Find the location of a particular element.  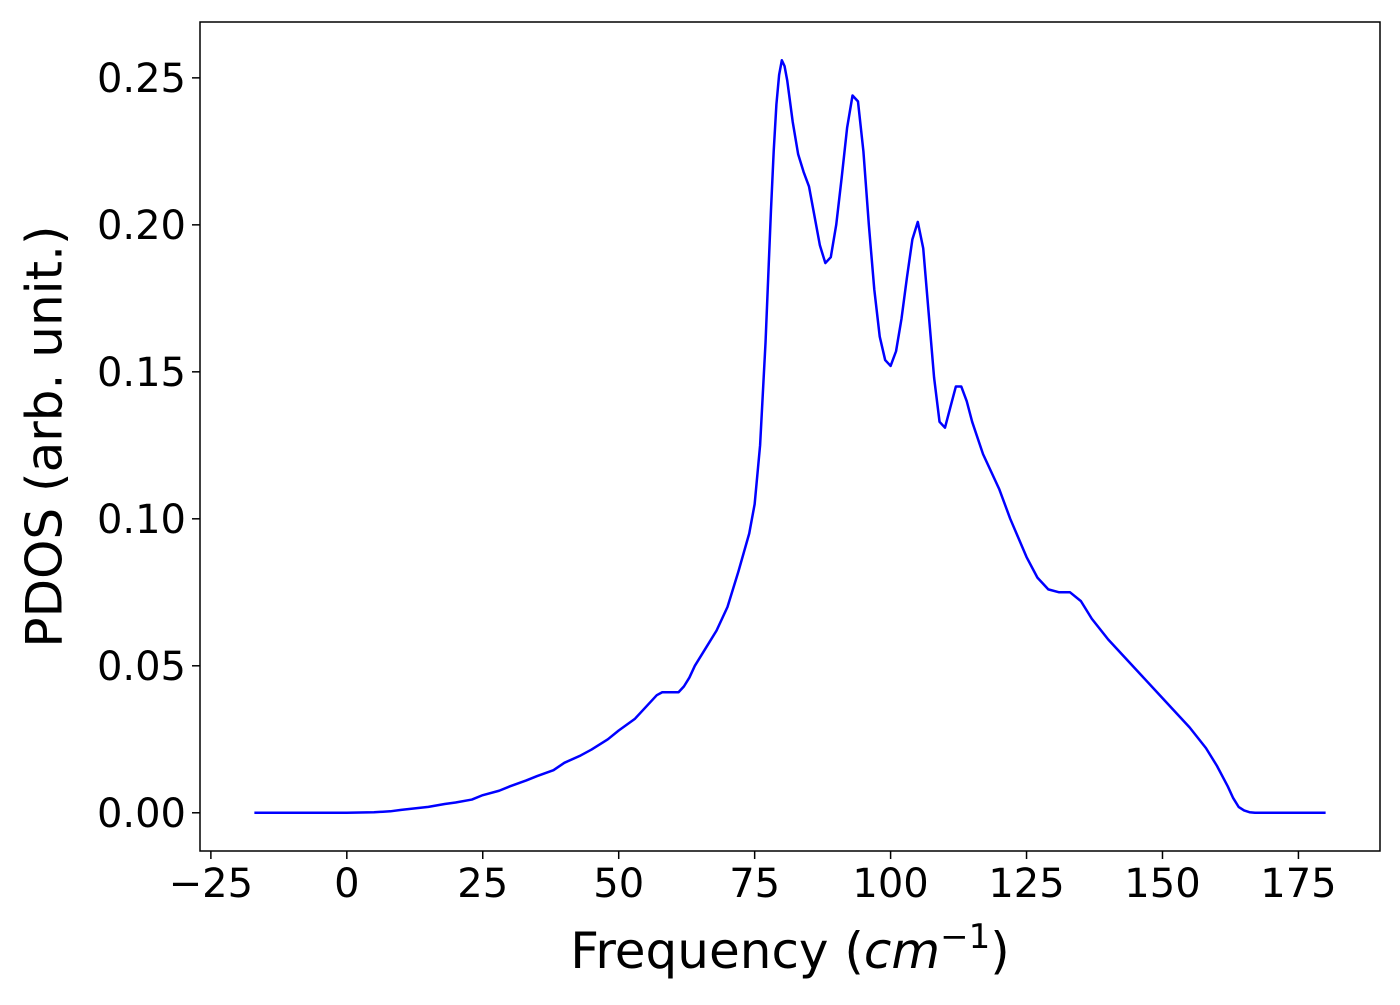

x-axis-label: Frequency (cm−1) is located at coordinates (790, 948).